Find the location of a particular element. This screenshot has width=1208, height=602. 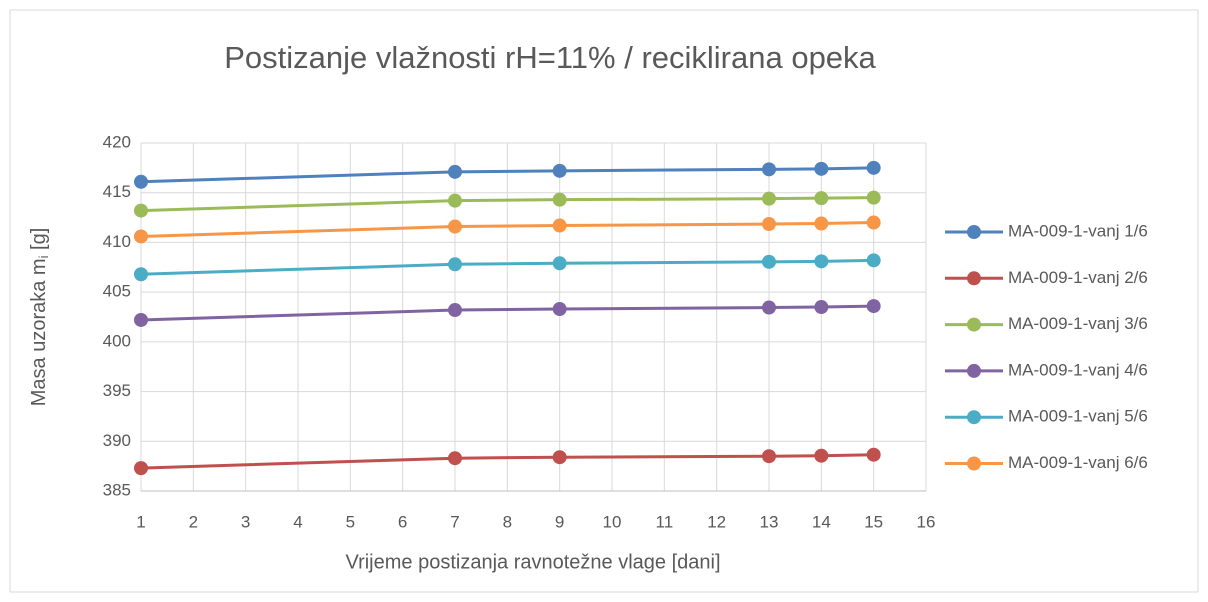

x-tick-label: 13 is located at coordinates (769, 521).